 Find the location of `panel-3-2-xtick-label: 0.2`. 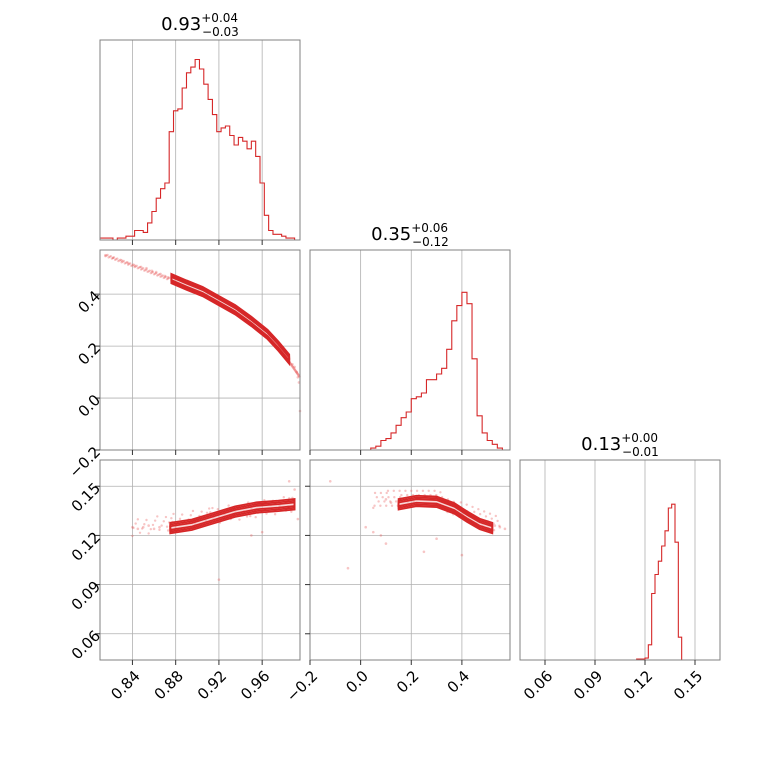

panel-3-2-xtick-label: 0.2 is located at coordinates (408, 682).